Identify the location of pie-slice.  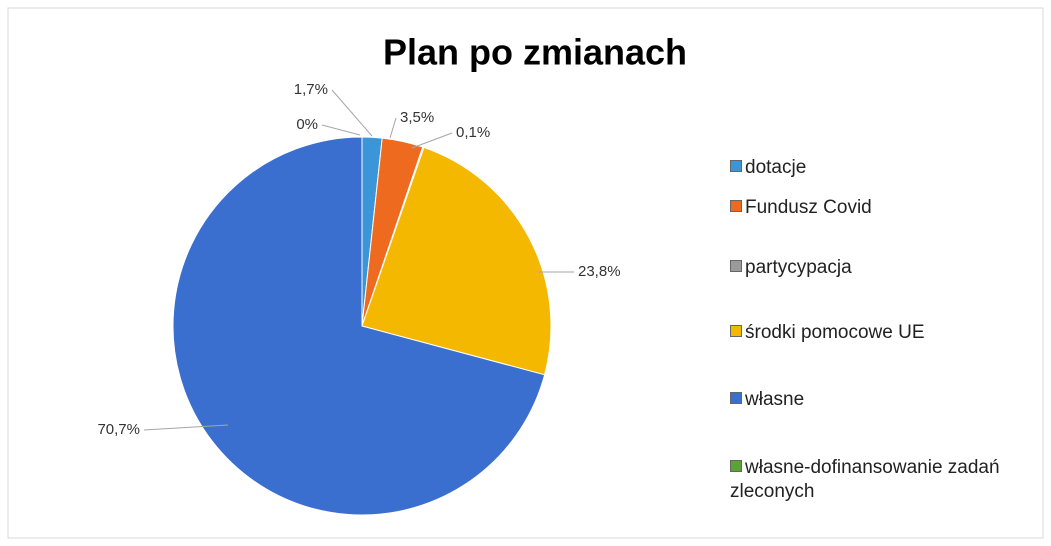
(456, 261).